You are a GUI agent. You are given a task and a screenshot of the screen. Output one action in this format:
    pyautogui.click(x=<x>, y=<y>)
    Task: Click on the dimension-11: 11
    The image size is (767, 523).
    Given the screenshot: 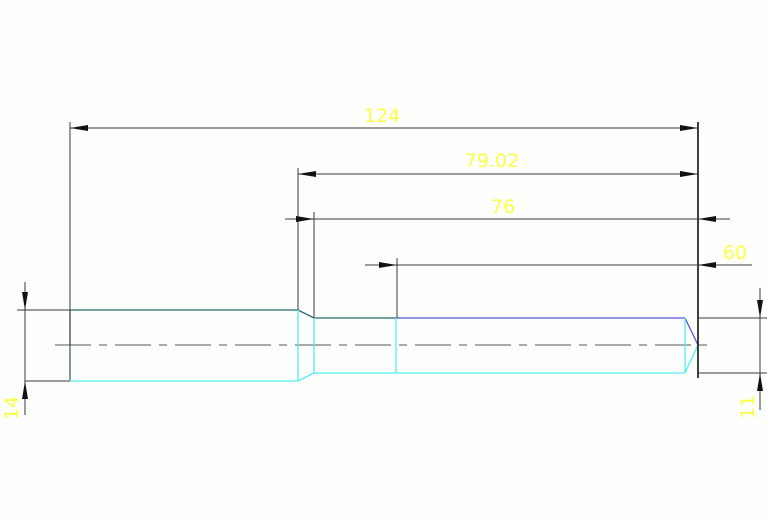 What is the action you would take?
    pyautogui.click(x=750, y=353)
    